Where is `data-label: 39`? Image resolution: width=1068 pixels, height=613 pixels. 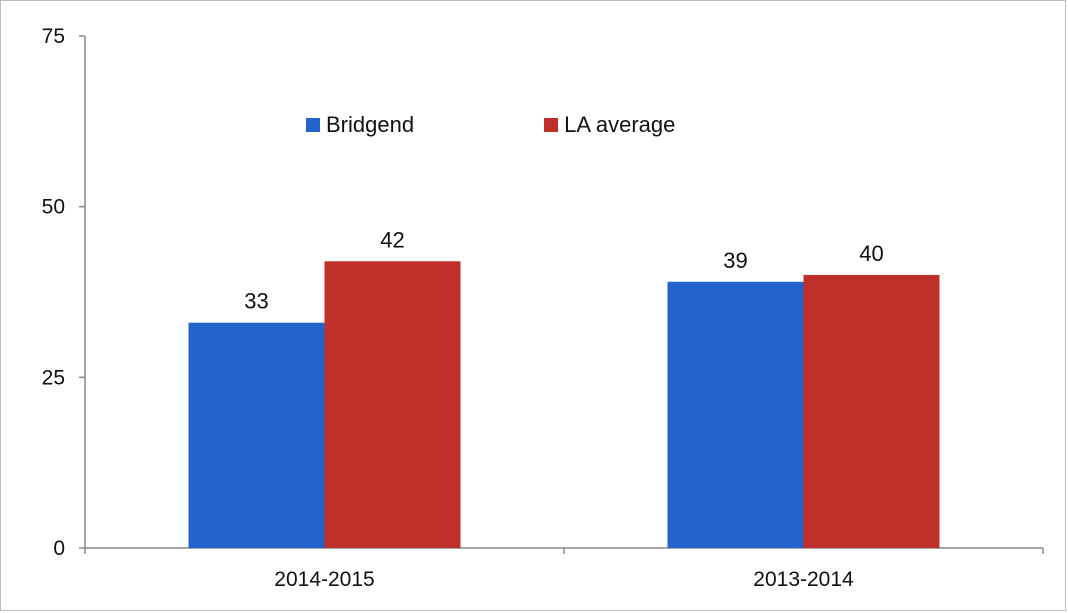 data-label: 39 is located at coordinates (735, 260).